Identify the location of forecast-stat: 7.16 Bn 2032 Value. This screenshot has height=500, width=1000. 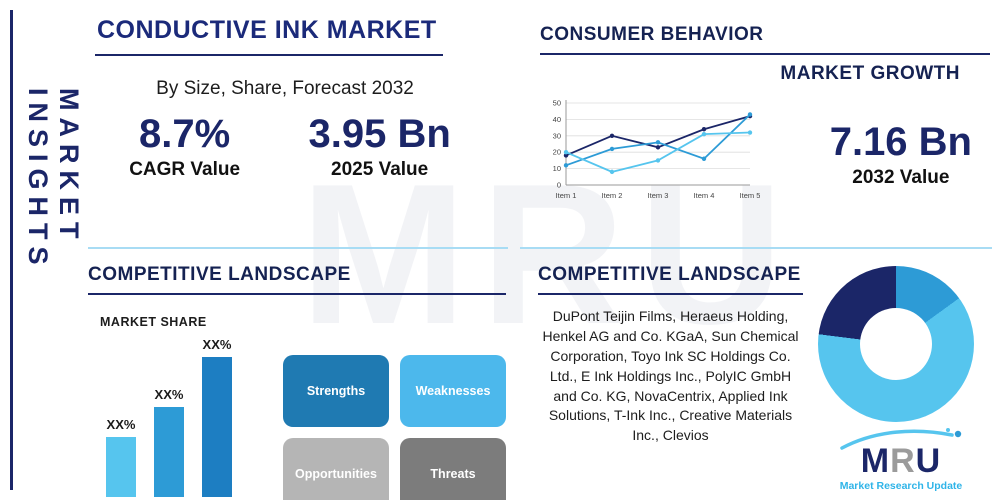
(901, 154).